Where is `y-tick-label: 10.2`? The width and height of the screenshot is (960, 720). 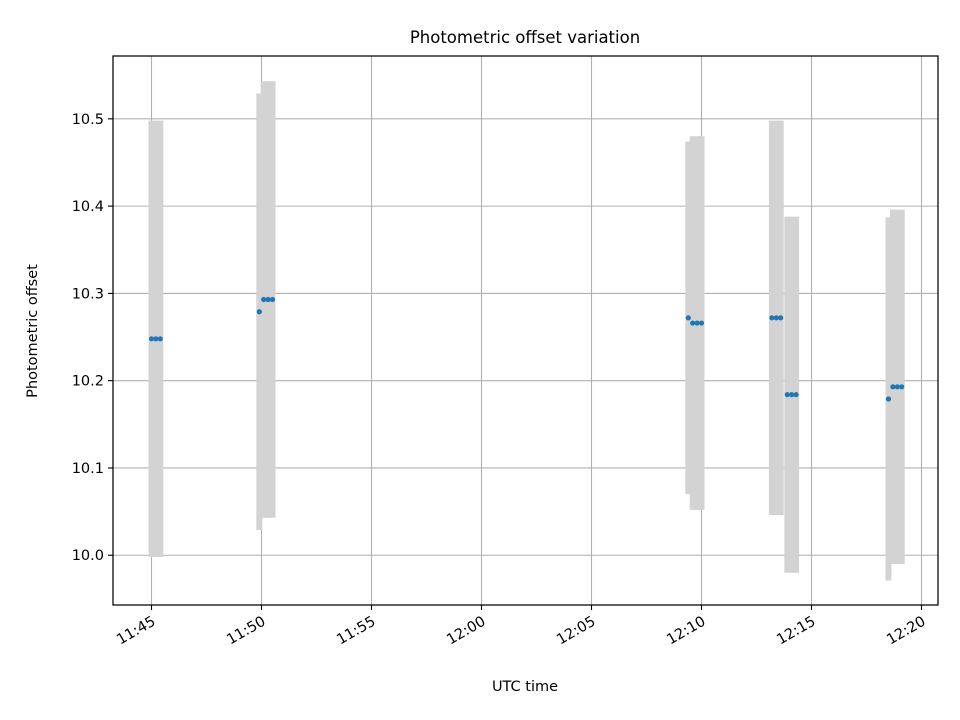
y-tick-label: 10.2 is located at coordinates (88, 382).